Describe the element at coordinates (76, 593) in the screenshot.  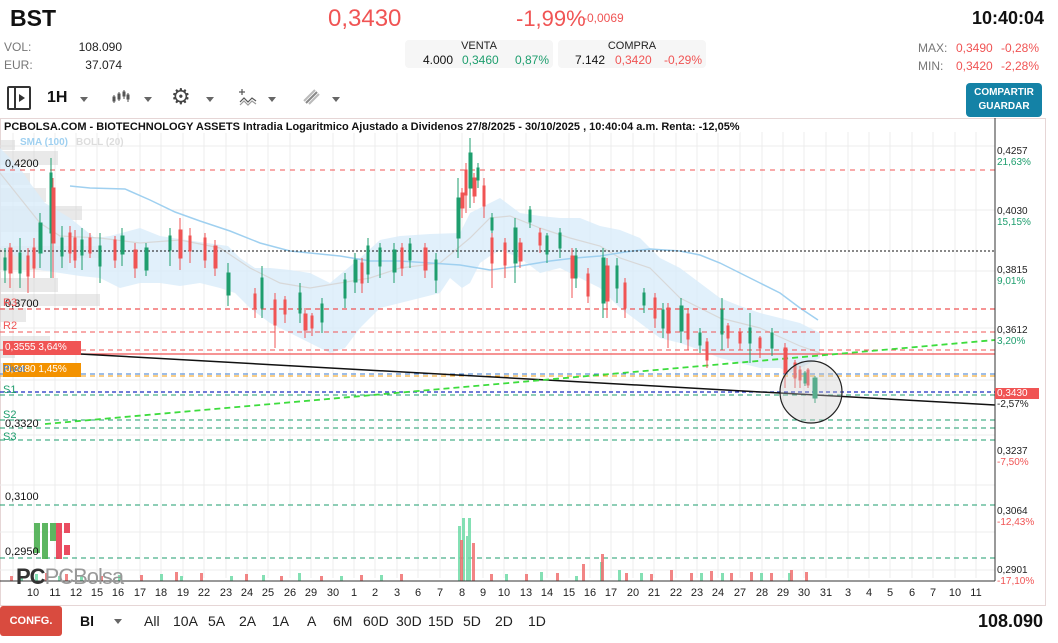
I see `x-label: 12` at that location.